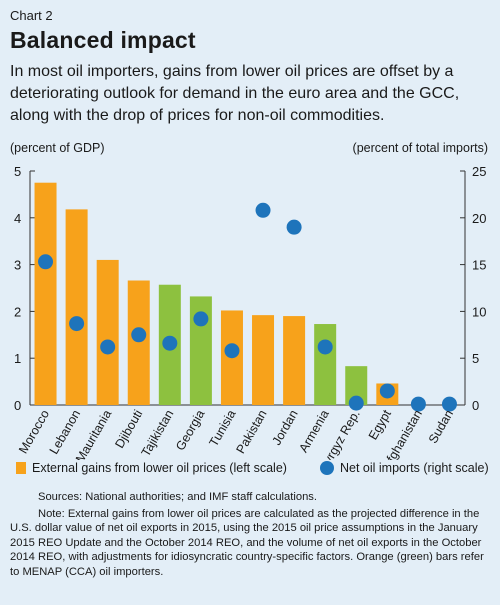 This screenshot has width=500, height=605. Describe the element at coordinates (325, 364) in the screenshot. I see `bar-armenia` at that location.